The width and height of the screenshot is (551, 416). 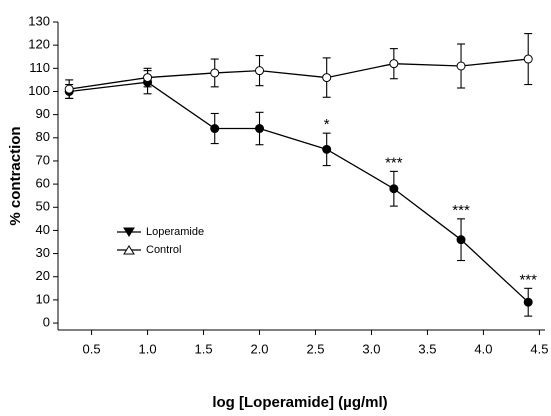 I want to click on y-tick-label: 110, so click(x=39, y=67).